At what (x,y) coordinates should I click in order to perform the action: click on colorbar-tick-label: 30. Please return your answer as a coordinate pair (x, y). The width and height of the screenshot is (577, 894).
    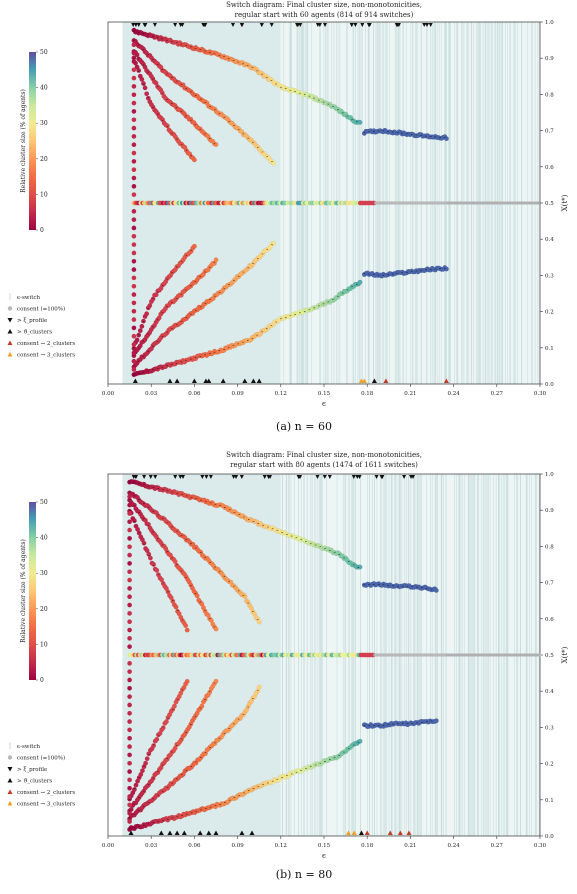
    Looking at the image, I should click on (44, 123).